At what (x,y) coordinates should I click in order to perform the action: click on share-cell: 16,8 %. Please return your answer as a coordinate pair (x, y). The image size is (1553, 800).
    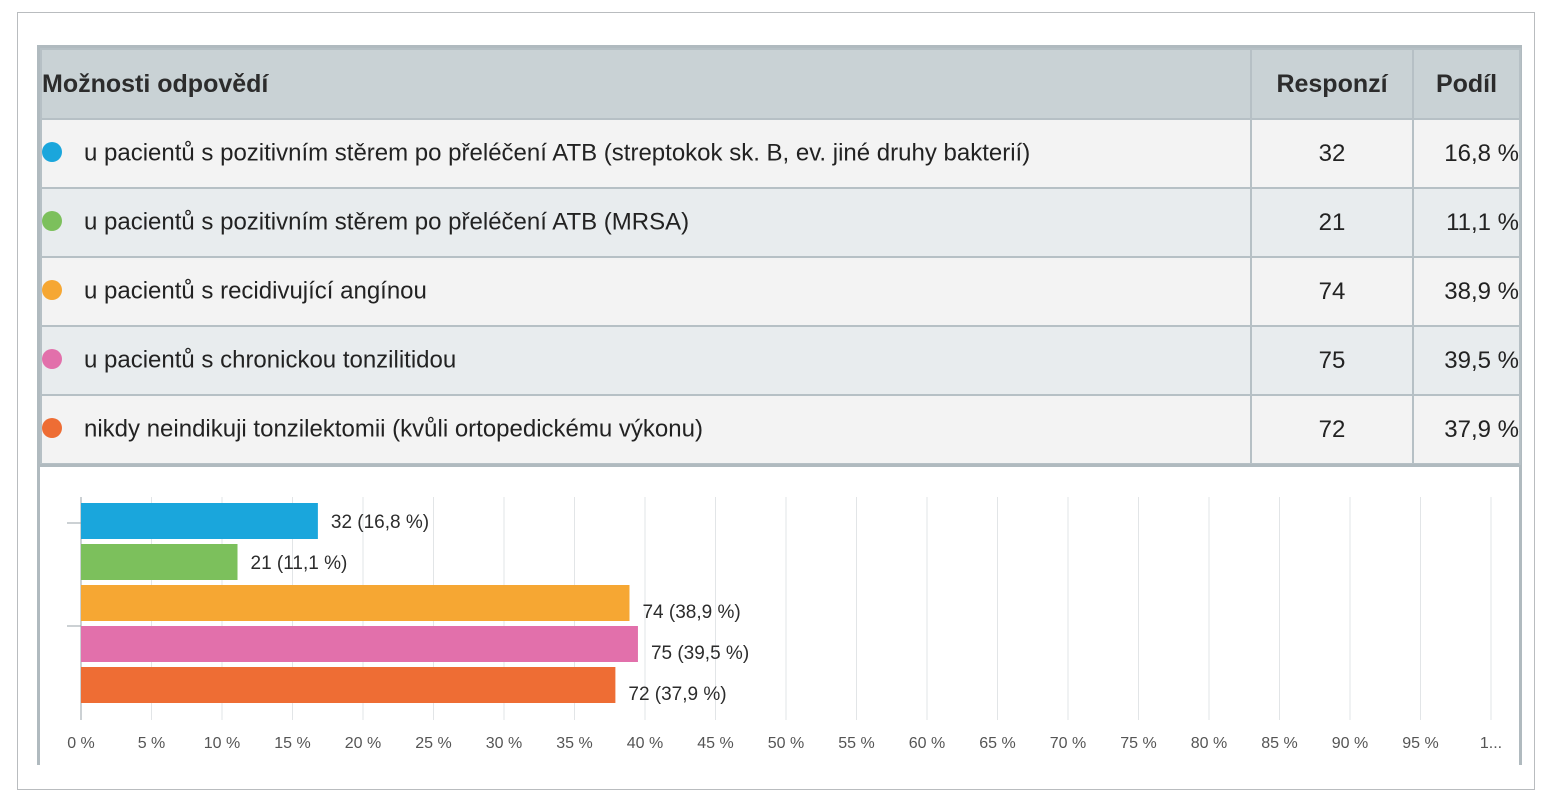
    Looking at the image, I should click on (1466, 153).